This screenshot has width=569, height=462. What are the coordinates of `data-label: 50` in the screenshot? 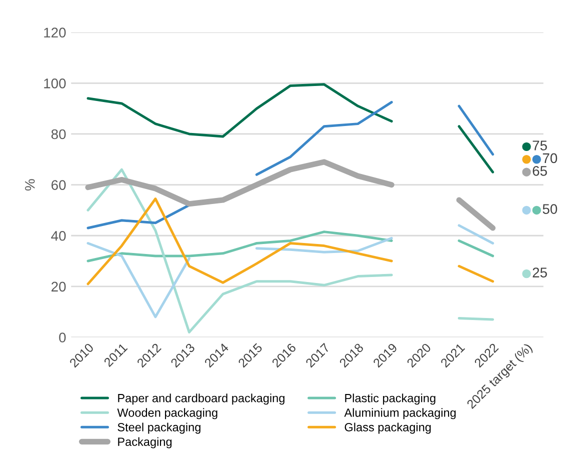 It's located at (550, 209).